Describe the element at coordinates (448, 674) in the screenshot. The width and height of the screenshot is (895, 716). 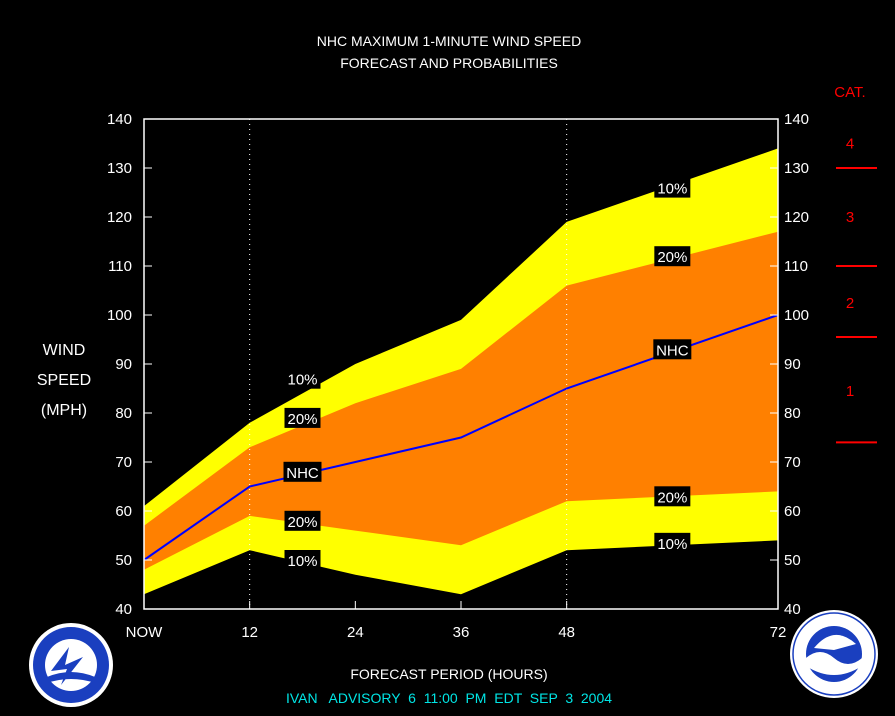
I see `x-axis-label: FORECAST PERIOD (HOURS)` at that location.